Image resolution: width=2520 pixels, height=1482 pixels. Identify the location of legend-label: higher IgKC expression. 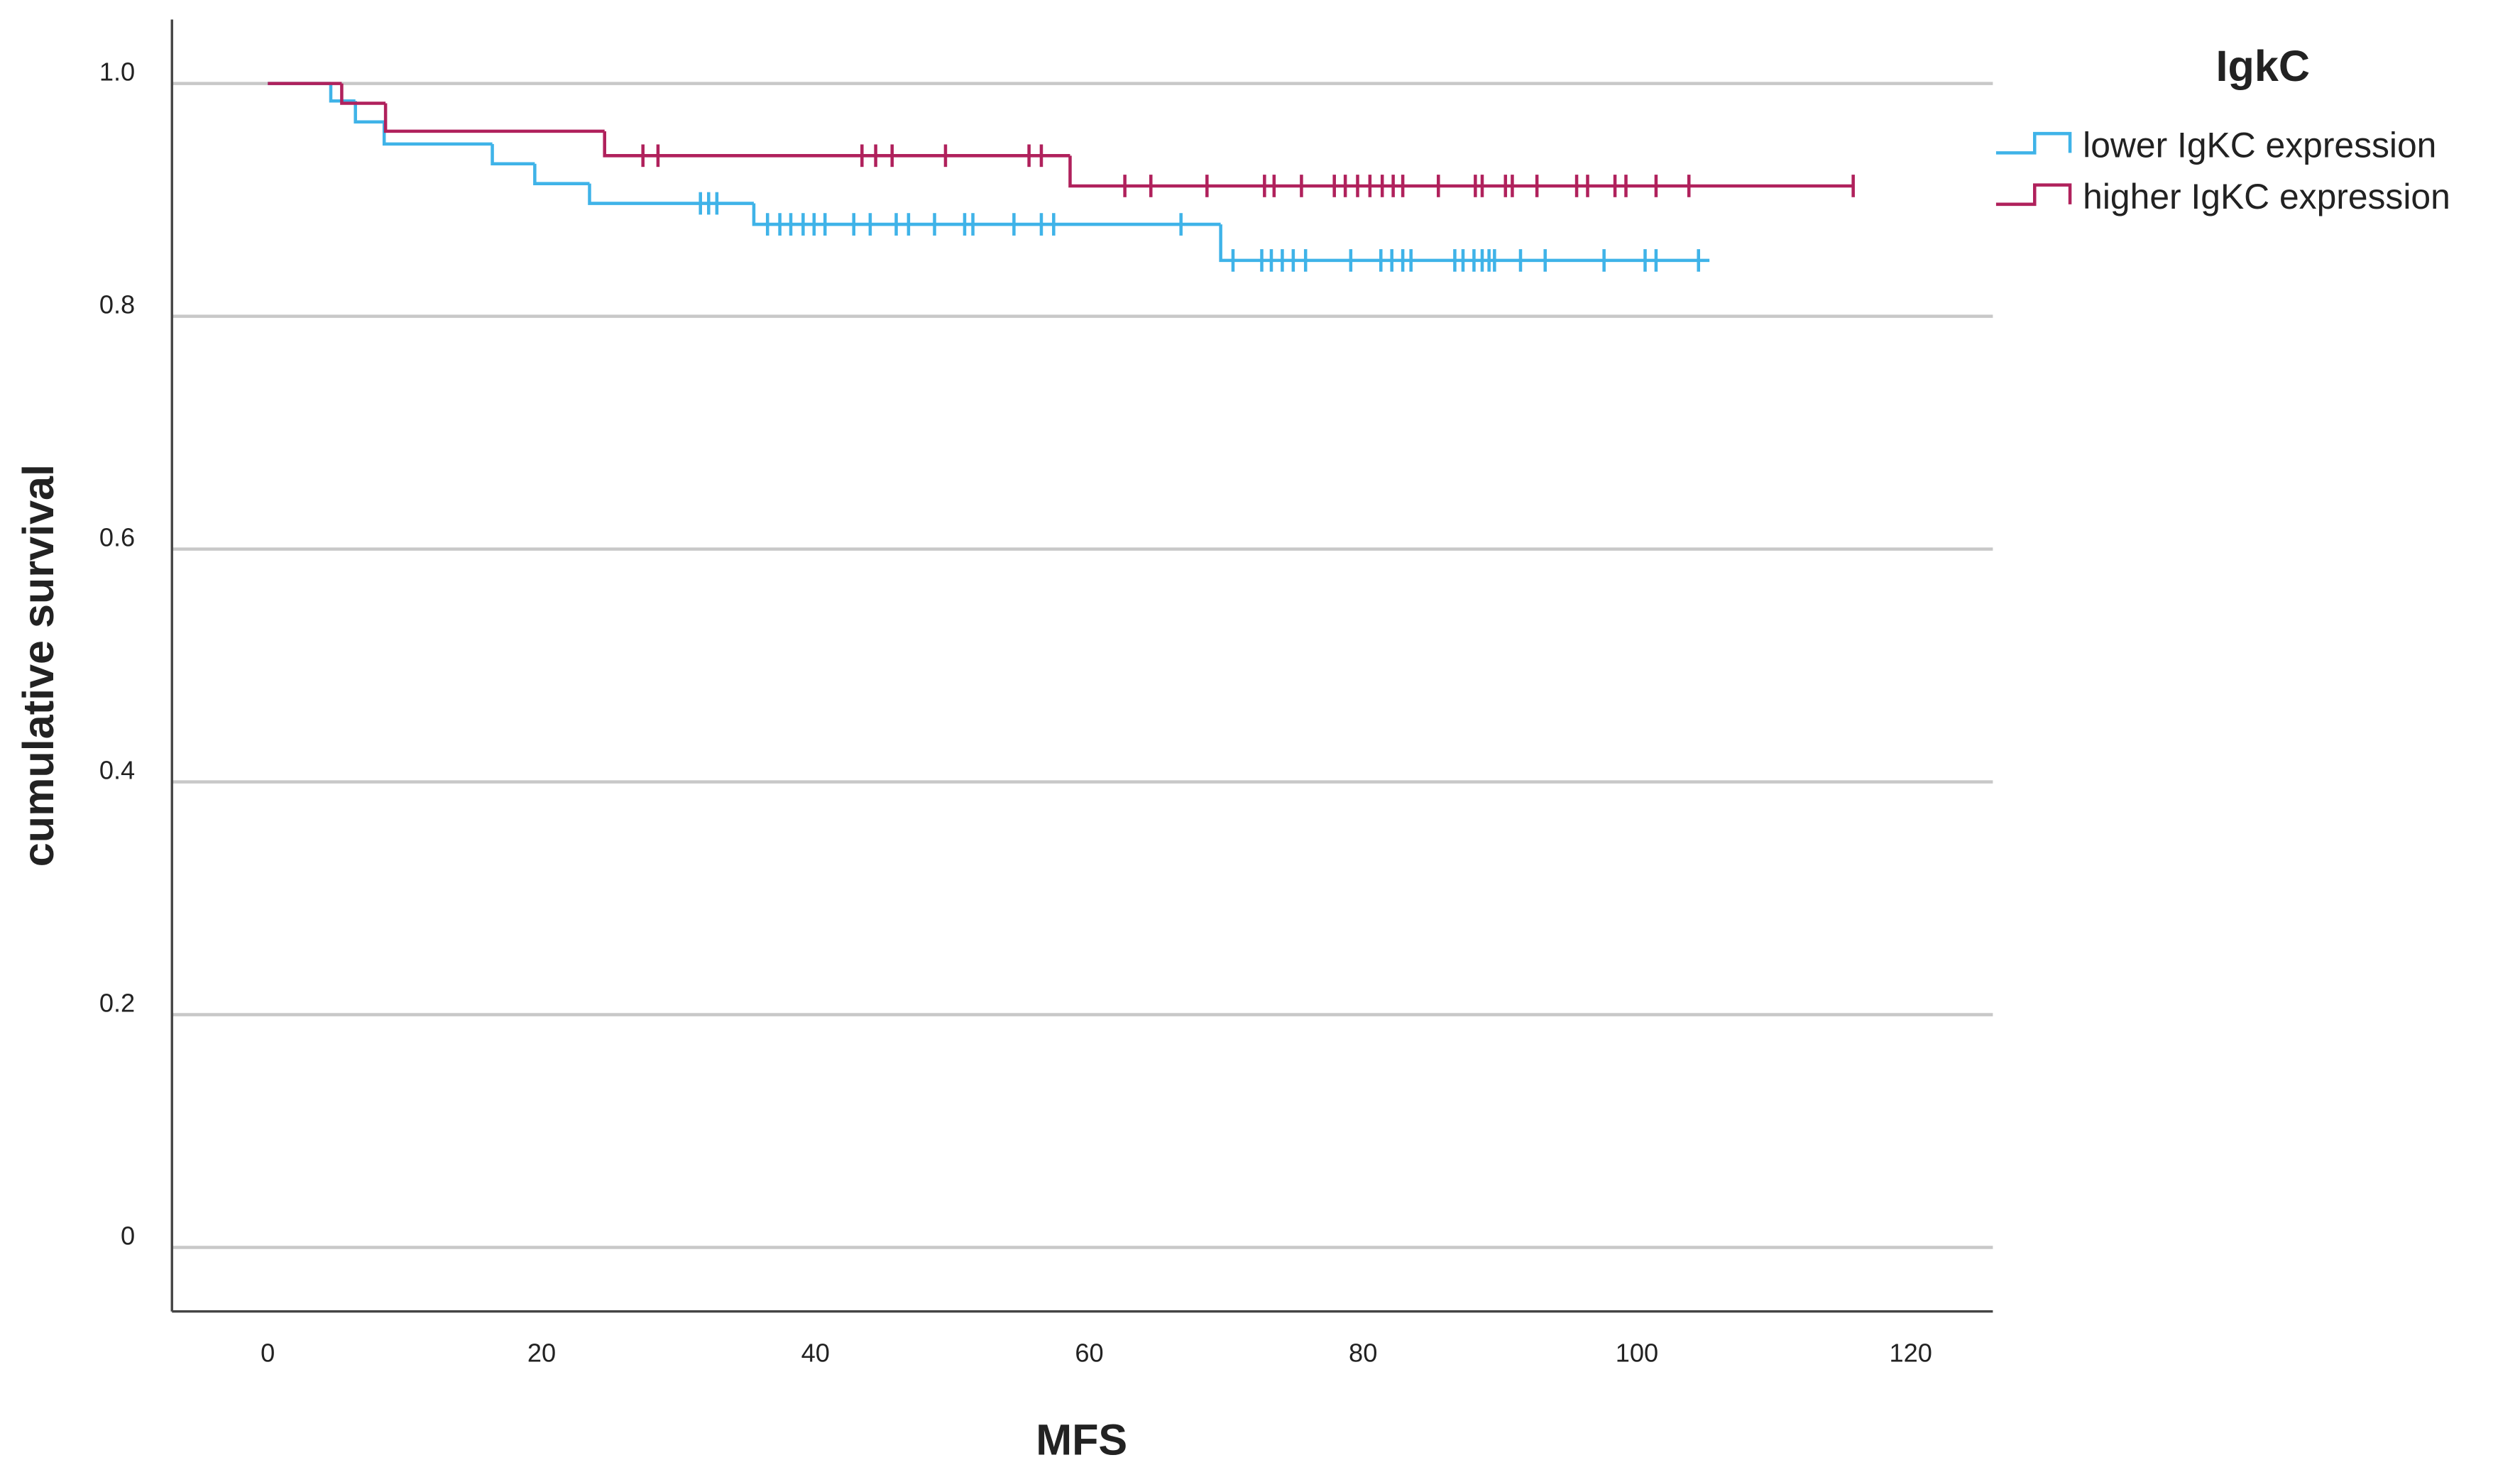
(2267, 196).